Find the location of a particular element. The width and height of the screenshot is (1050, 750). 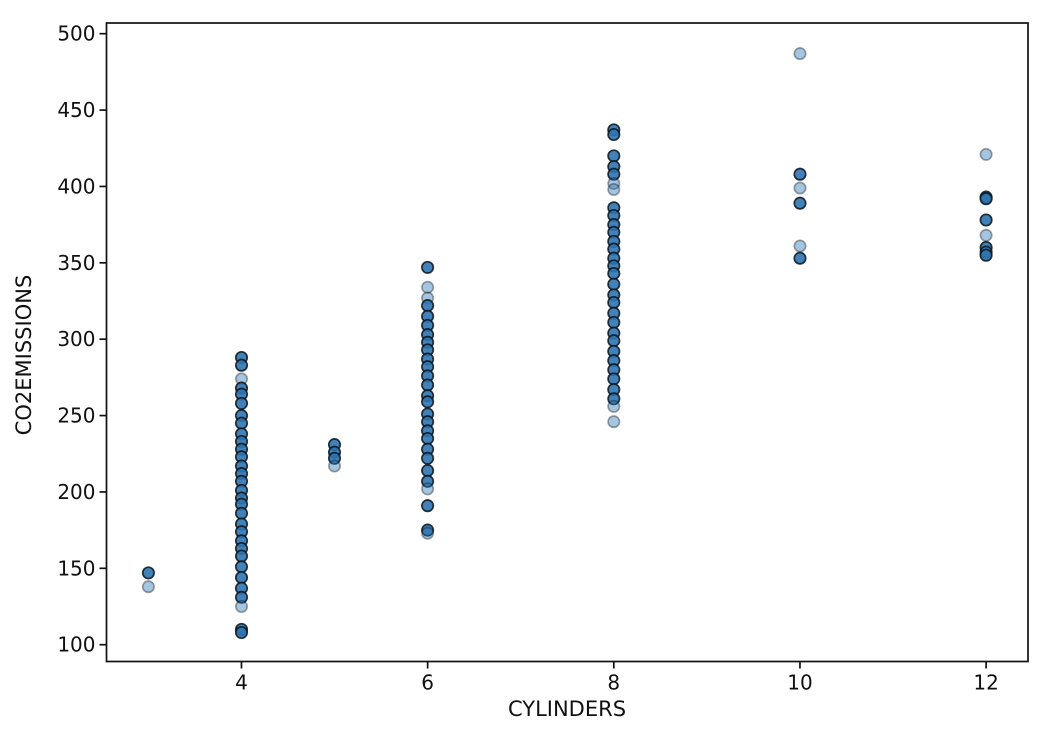

x-tick-label: 10 is located at coordinates (799, 683).